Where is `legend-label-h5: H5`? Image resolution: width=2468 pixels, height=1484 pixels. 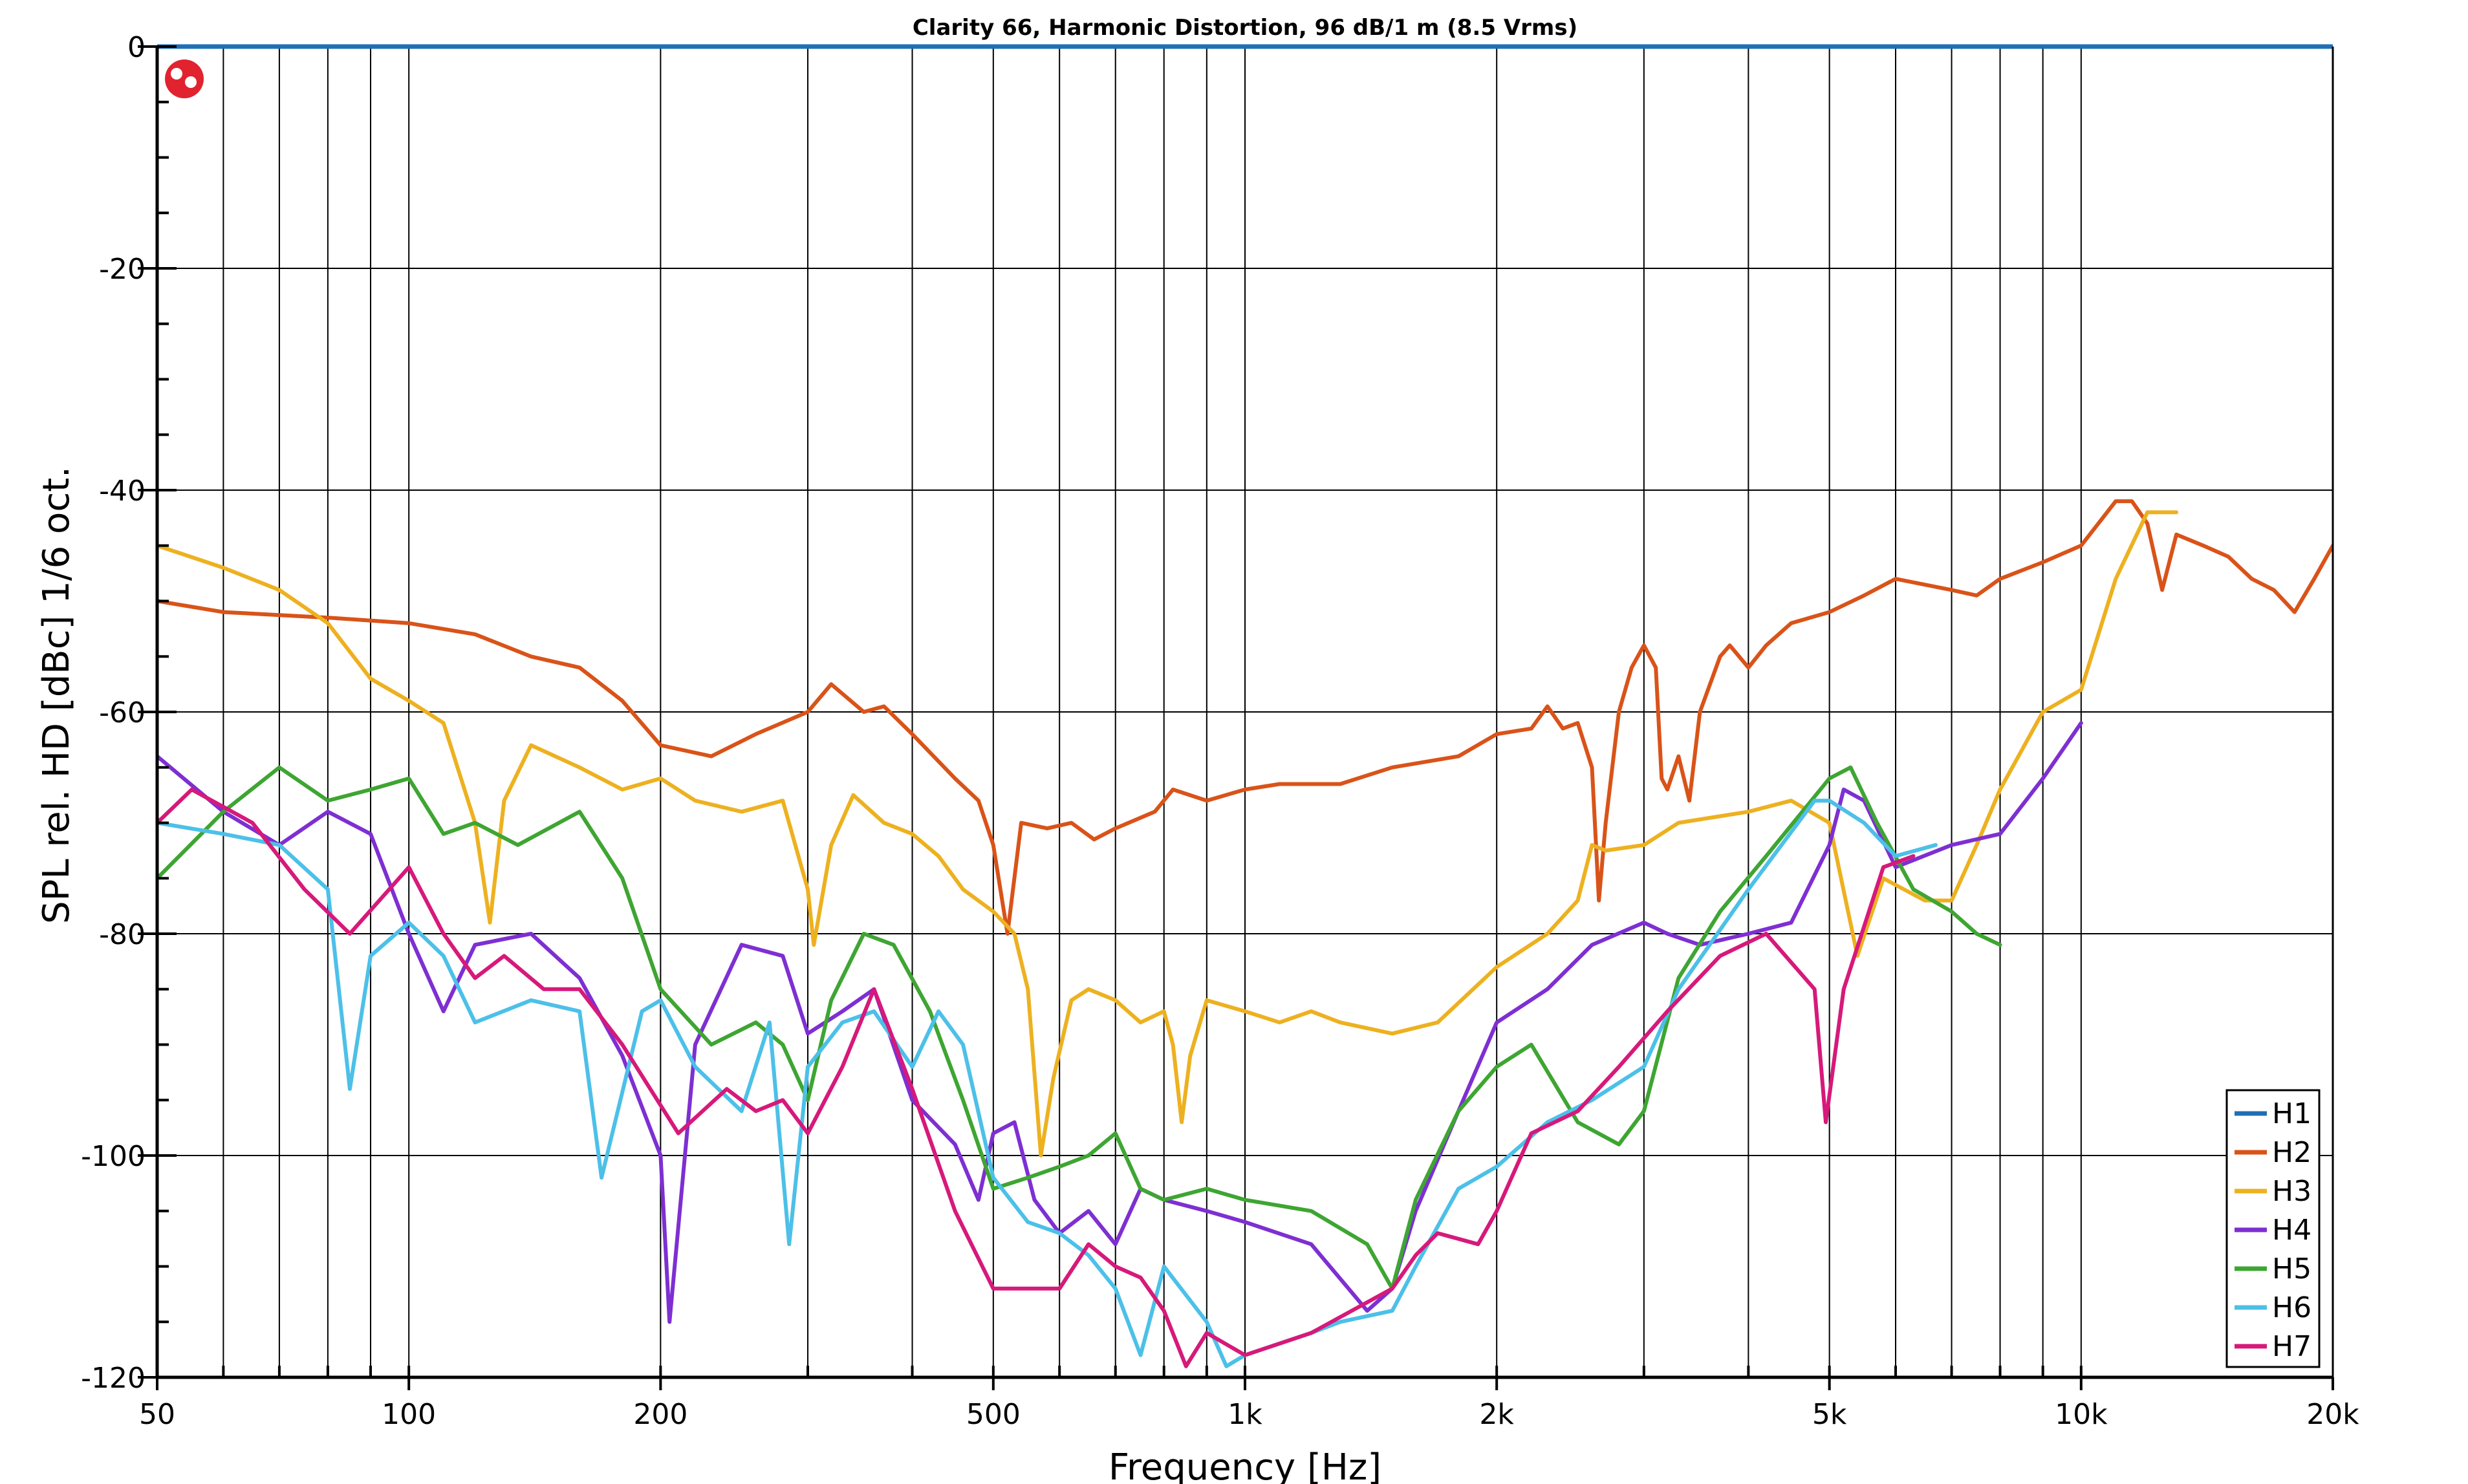 legend-label-h5: H5 is located at coordinates (2291, 1269).